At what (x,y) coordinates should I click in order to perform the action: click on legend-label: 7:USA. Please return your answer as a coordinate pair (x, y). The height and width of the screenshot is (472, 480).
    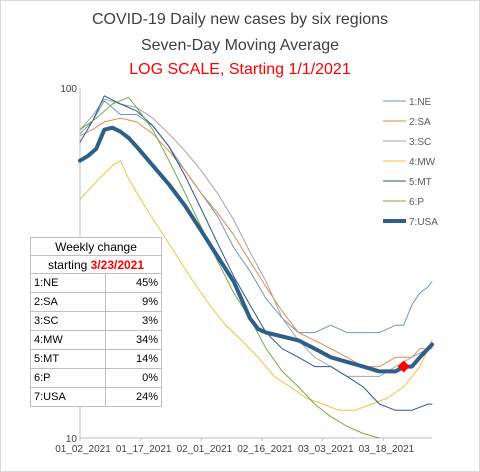
    Looking at the image, I should click on (423, 222).